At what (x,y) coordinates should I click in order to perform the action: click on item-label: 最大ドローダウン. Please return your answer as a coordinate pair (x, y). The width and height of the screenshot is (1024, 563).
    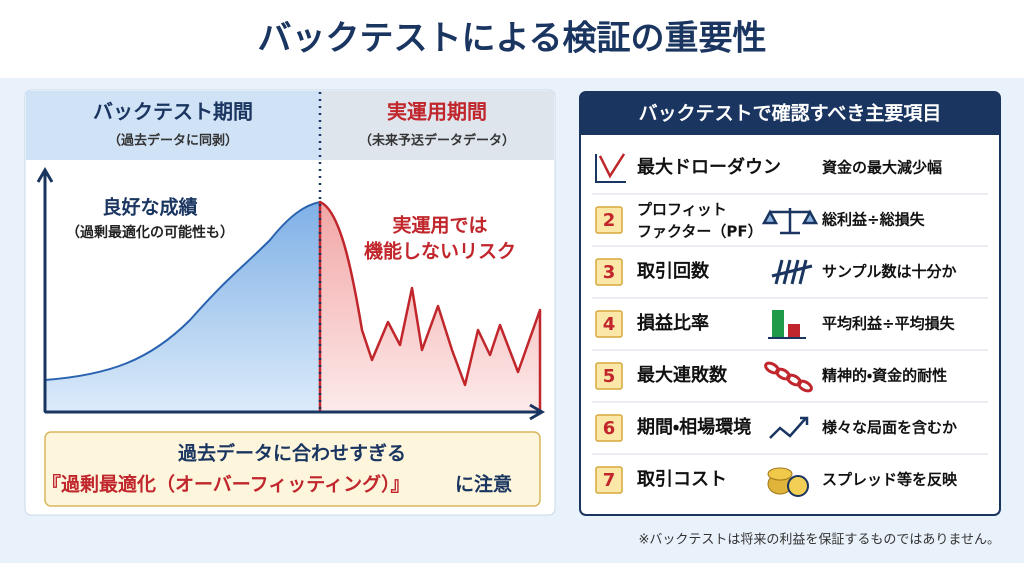
    Looking at the image, I should click on (709, 167).